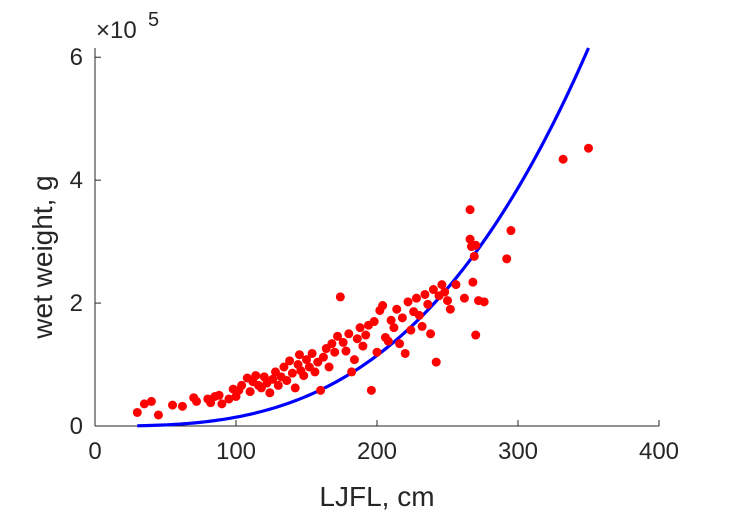 The width and height of the screenshot is (729, 521). Describe the element at coordinates (377, 451) in the screenshot. I see `x-tick-label: 200` at that location.